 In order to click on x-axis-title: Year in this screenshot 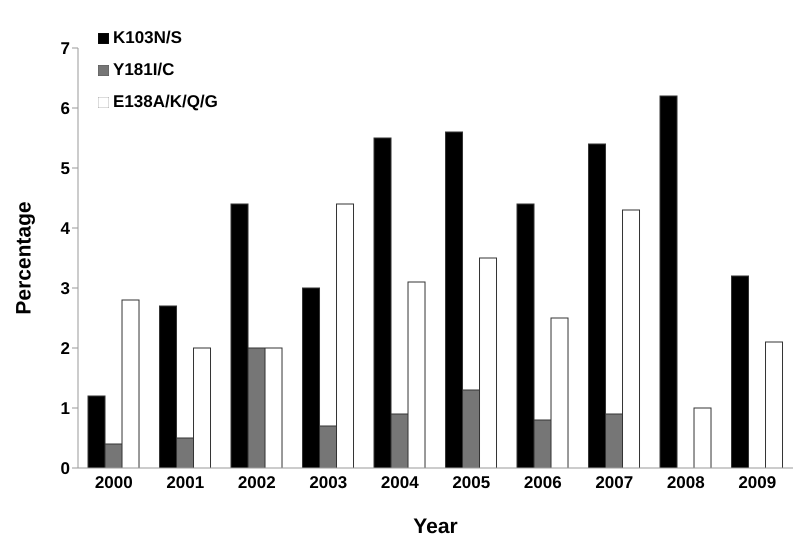, I will do `click(435, 526)`.